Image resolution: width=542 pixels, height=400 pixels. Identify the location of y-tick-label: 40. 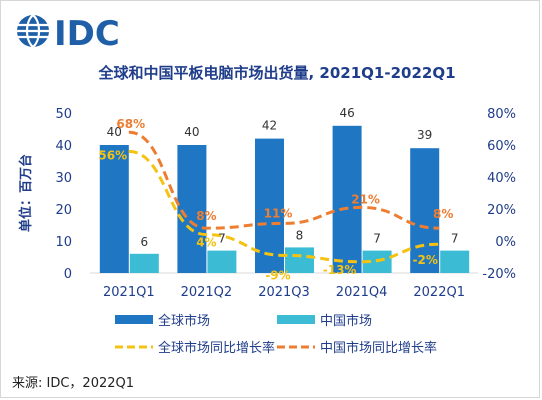
(63, 146).